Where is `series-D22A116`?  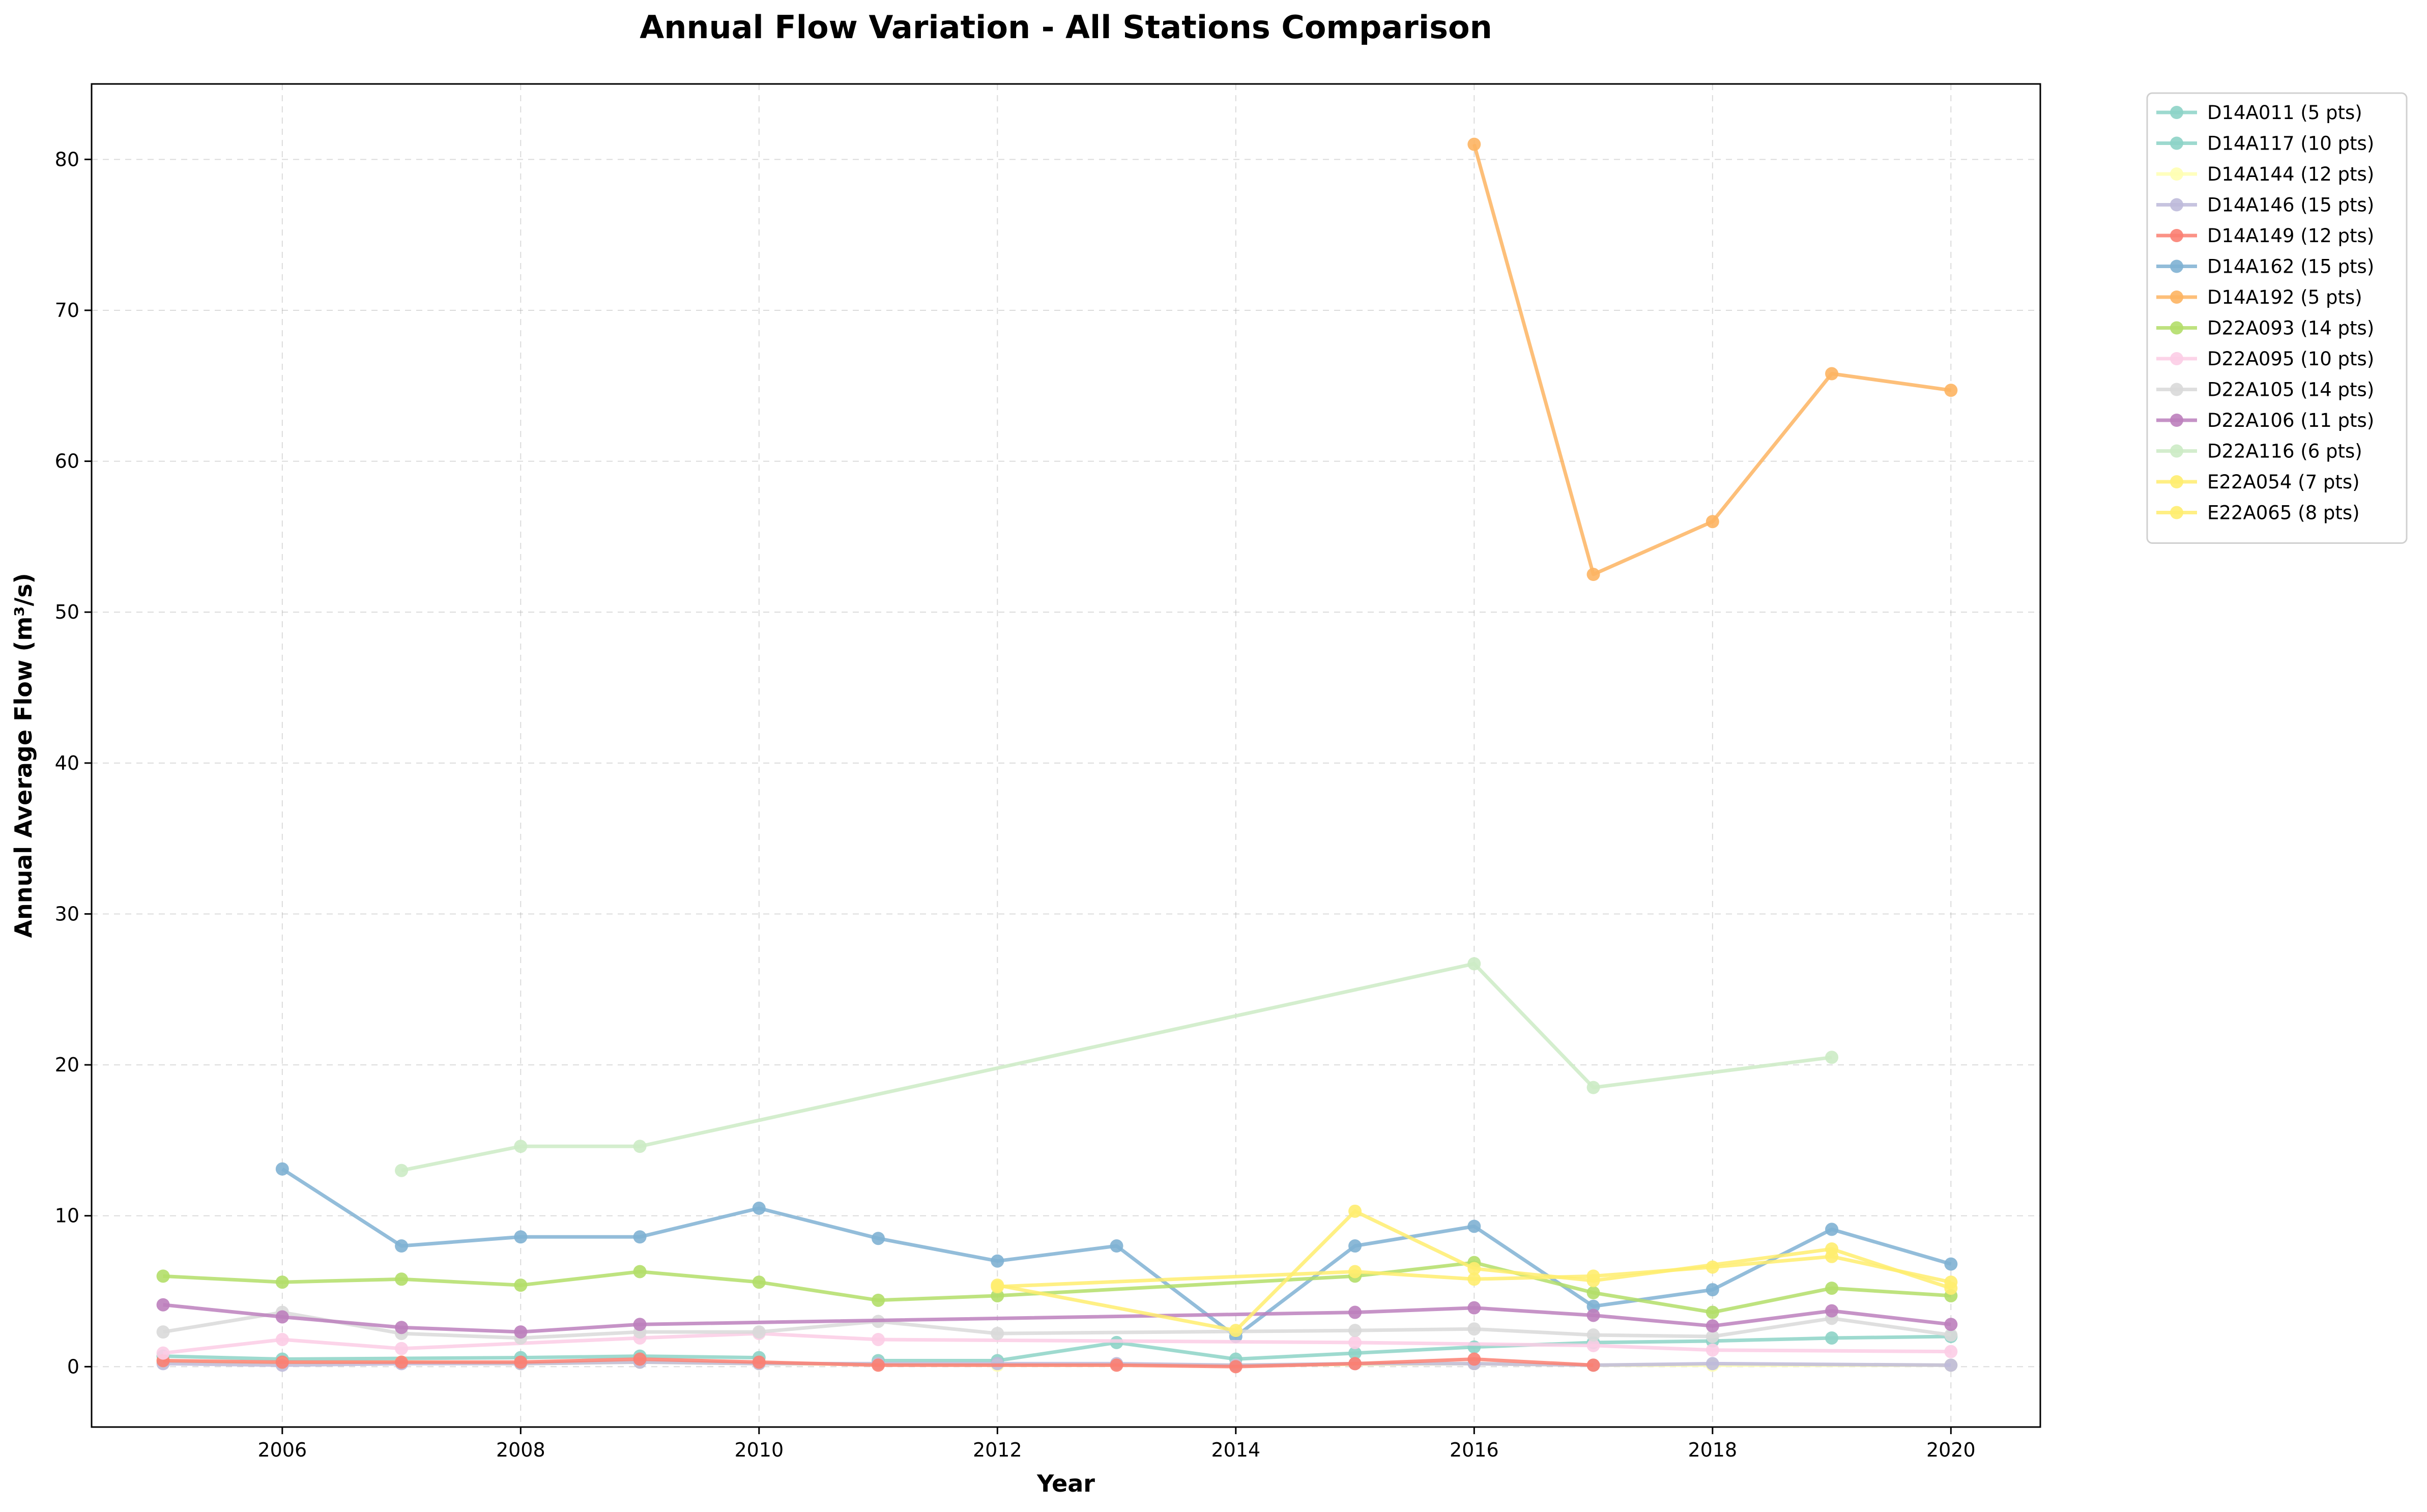 series-D22A116 is located at coordinates (1117, 1067).